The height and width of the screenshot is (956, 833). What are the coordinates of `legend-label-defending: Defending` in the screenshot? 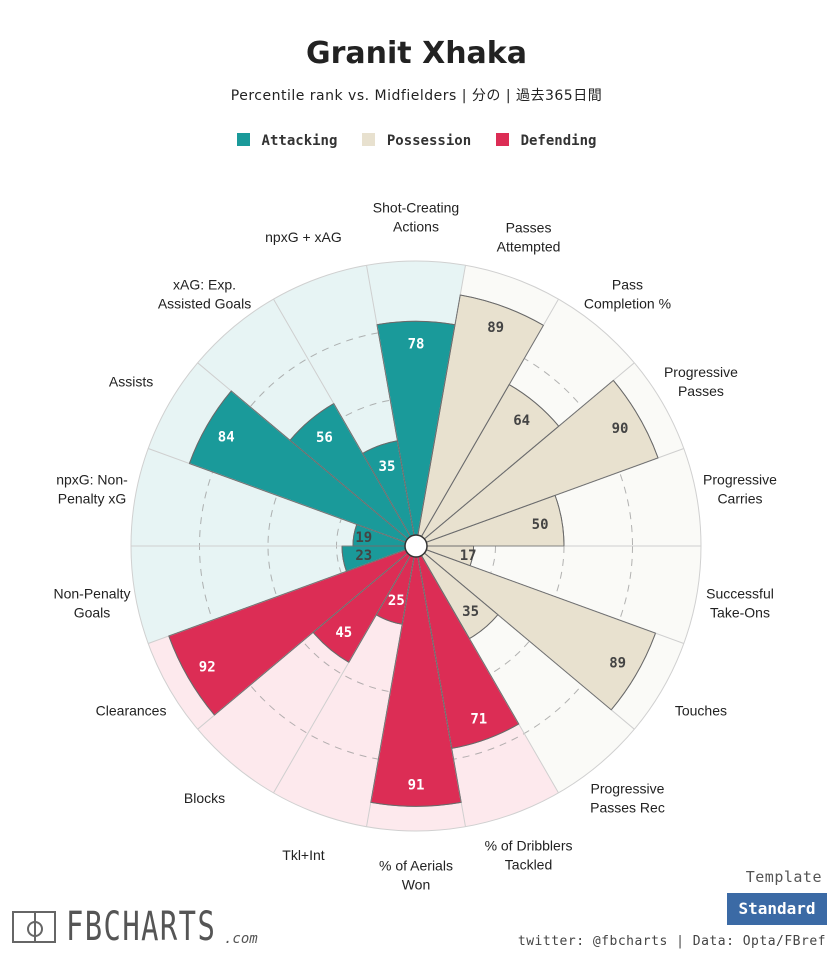 It's located at (558, 141).